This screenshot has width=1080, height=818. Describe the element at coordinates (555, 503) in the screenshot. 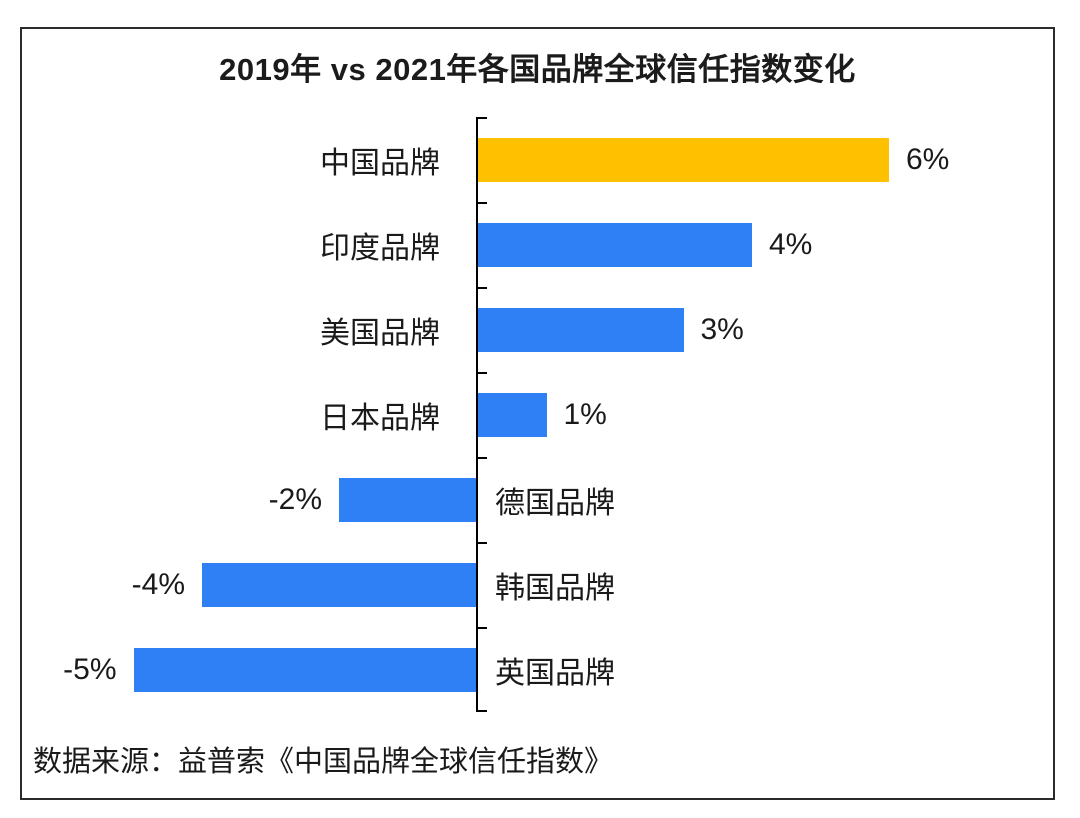

I see `category-label: 德国品牌` at that location.